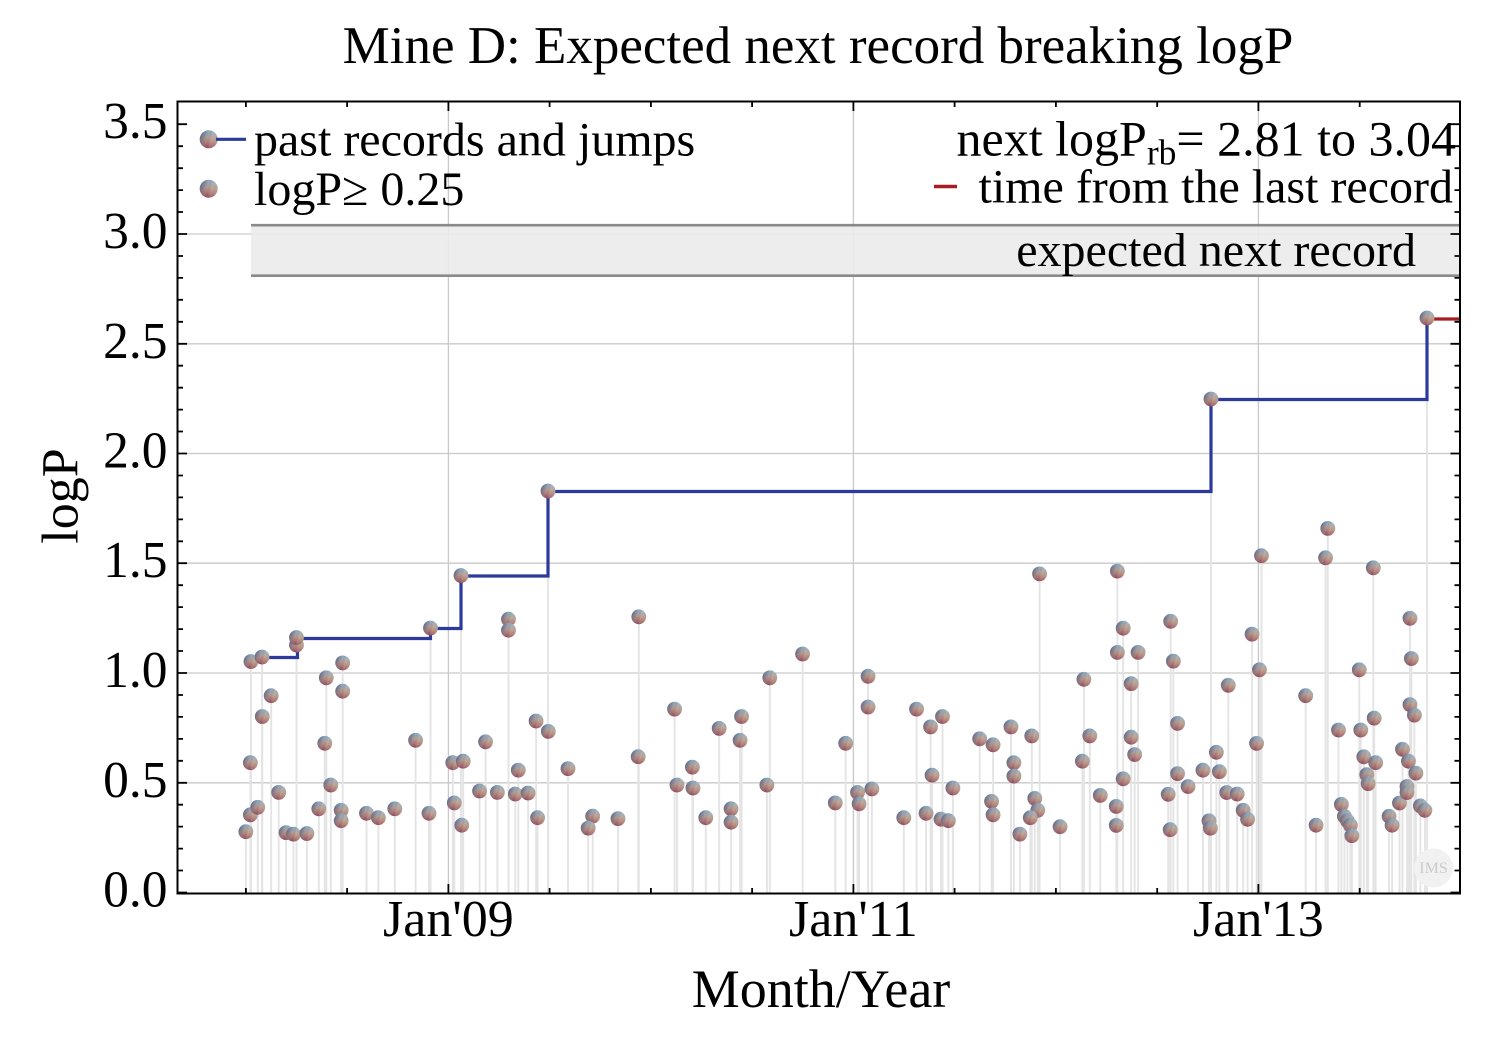  I want to click on svg-text: time from the last record, so click(1216, 187).